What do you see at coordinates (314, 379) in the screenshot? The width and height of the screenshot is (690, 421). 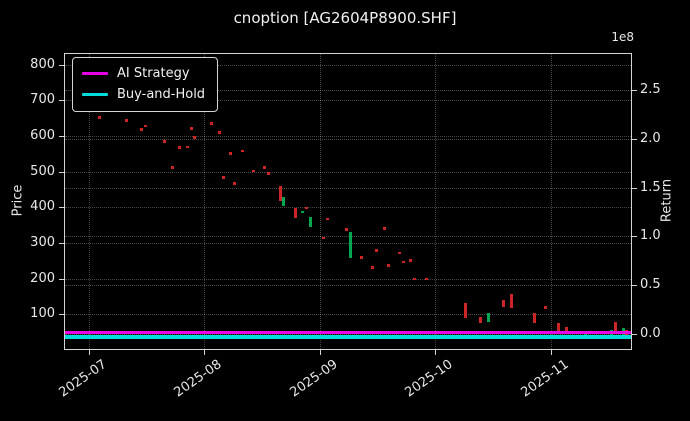 I see `date-tick-label: 2025-09` at bounding box center [314, 379].